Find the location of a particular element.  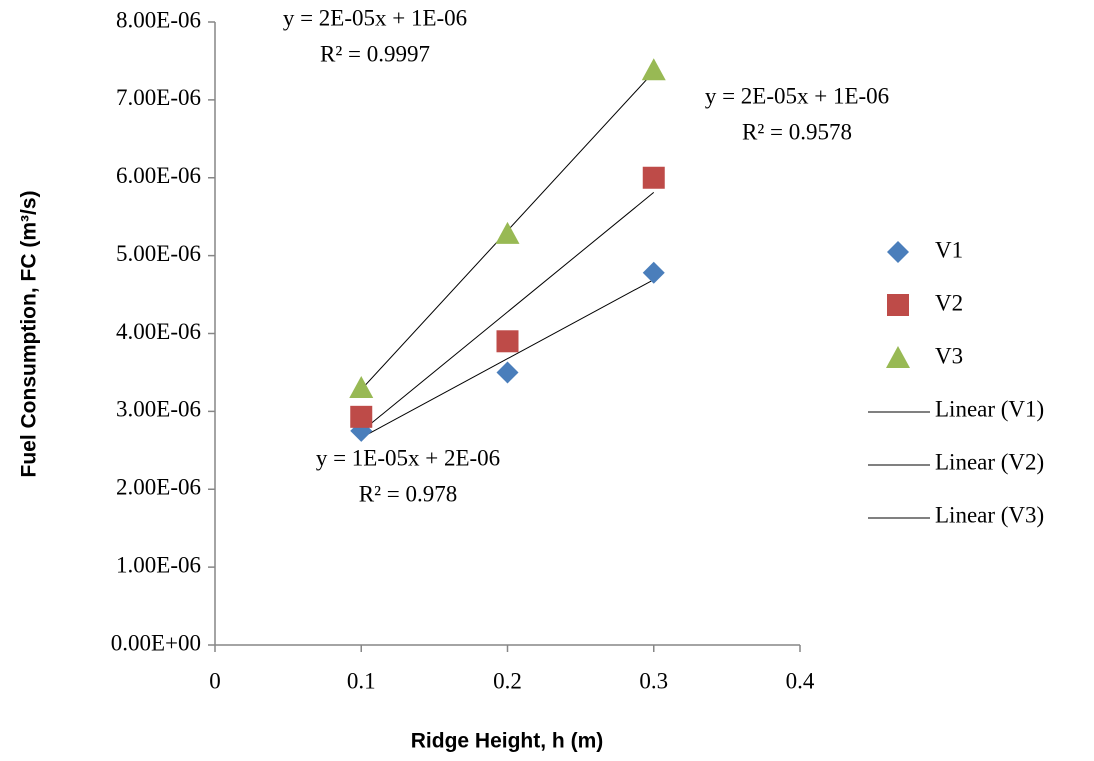

y-tick-label: 7.00E-06 is located at coordinates (158, 97).